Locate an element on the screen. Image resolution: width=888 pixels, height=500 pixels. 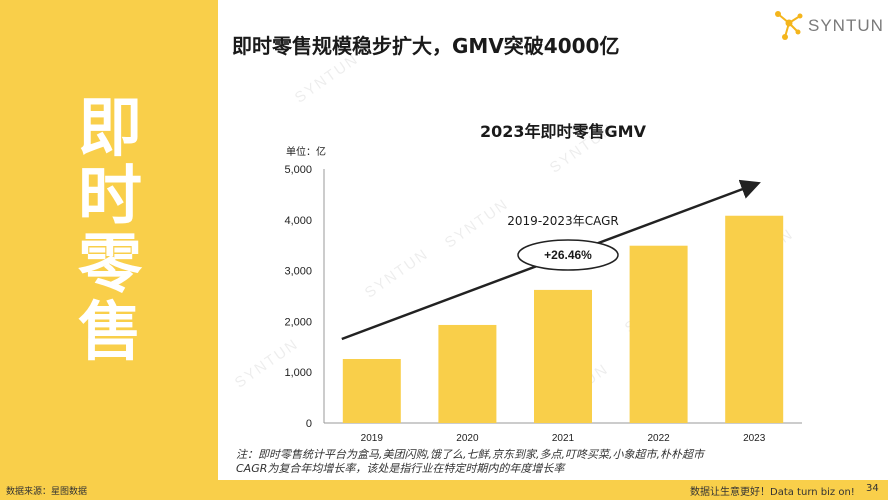
side-title-char: 时 is located at coordinates (110, 197).